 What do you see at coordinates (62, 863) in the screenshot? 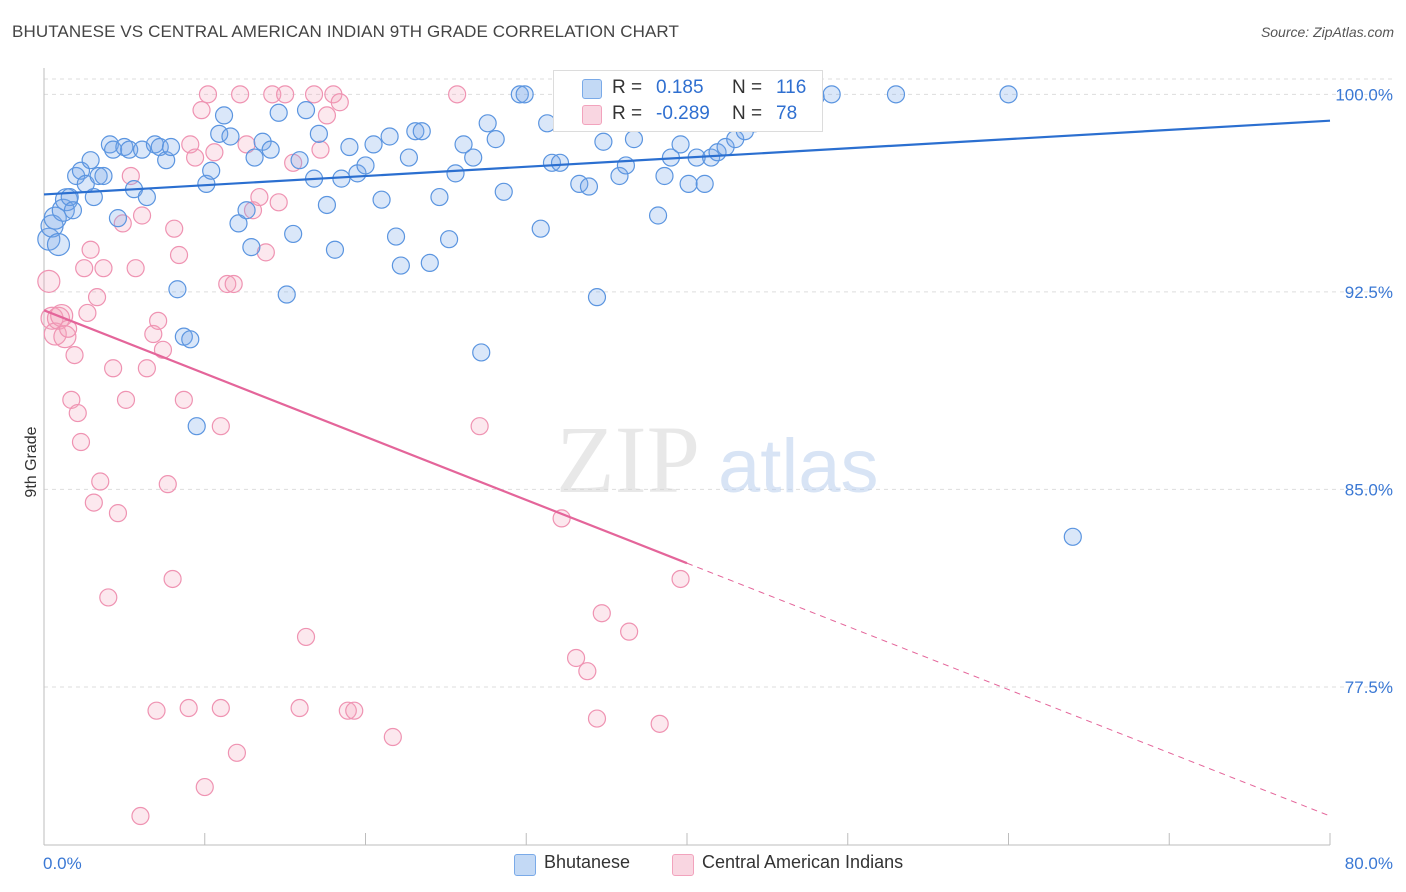
I see `x-tick-label-min: 0.0%` at bounding box center [62, 863].